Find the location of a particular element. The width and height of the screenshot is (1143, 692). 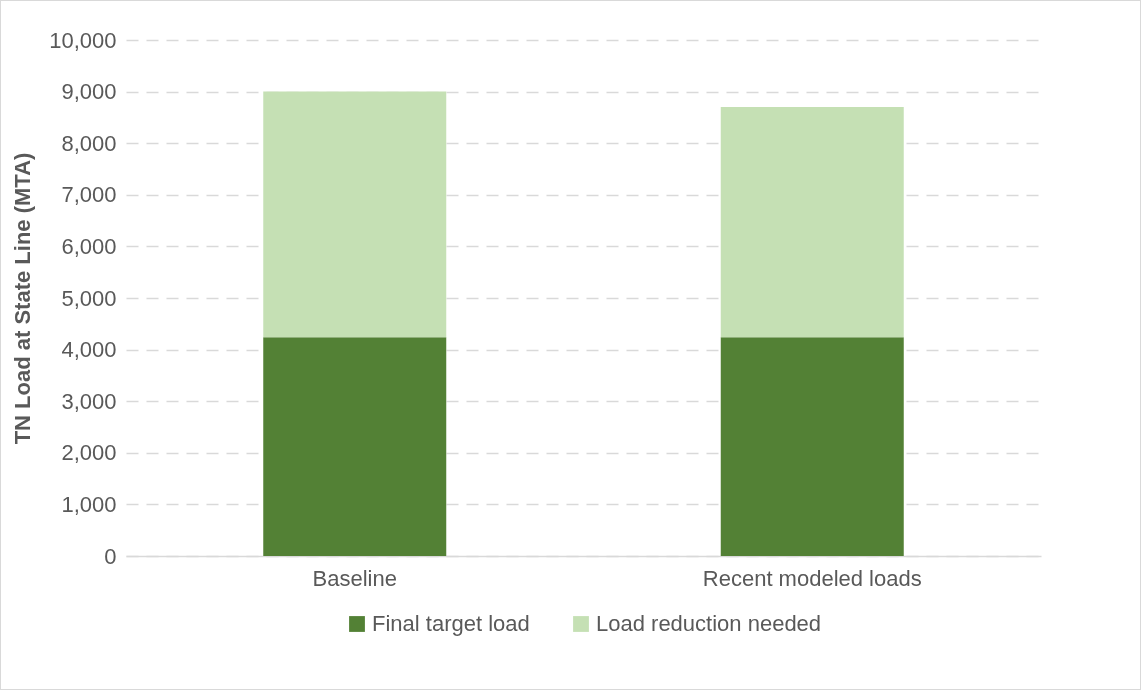

y-tick-label: 1,000 is located at coordinates (89, 504).